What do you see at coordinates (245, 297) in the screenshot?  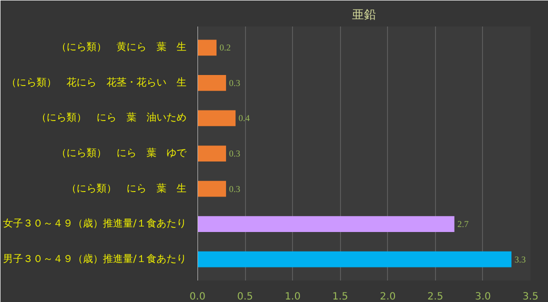 I see `x-tick-label: 0.5` at bounding box center [245, 297].